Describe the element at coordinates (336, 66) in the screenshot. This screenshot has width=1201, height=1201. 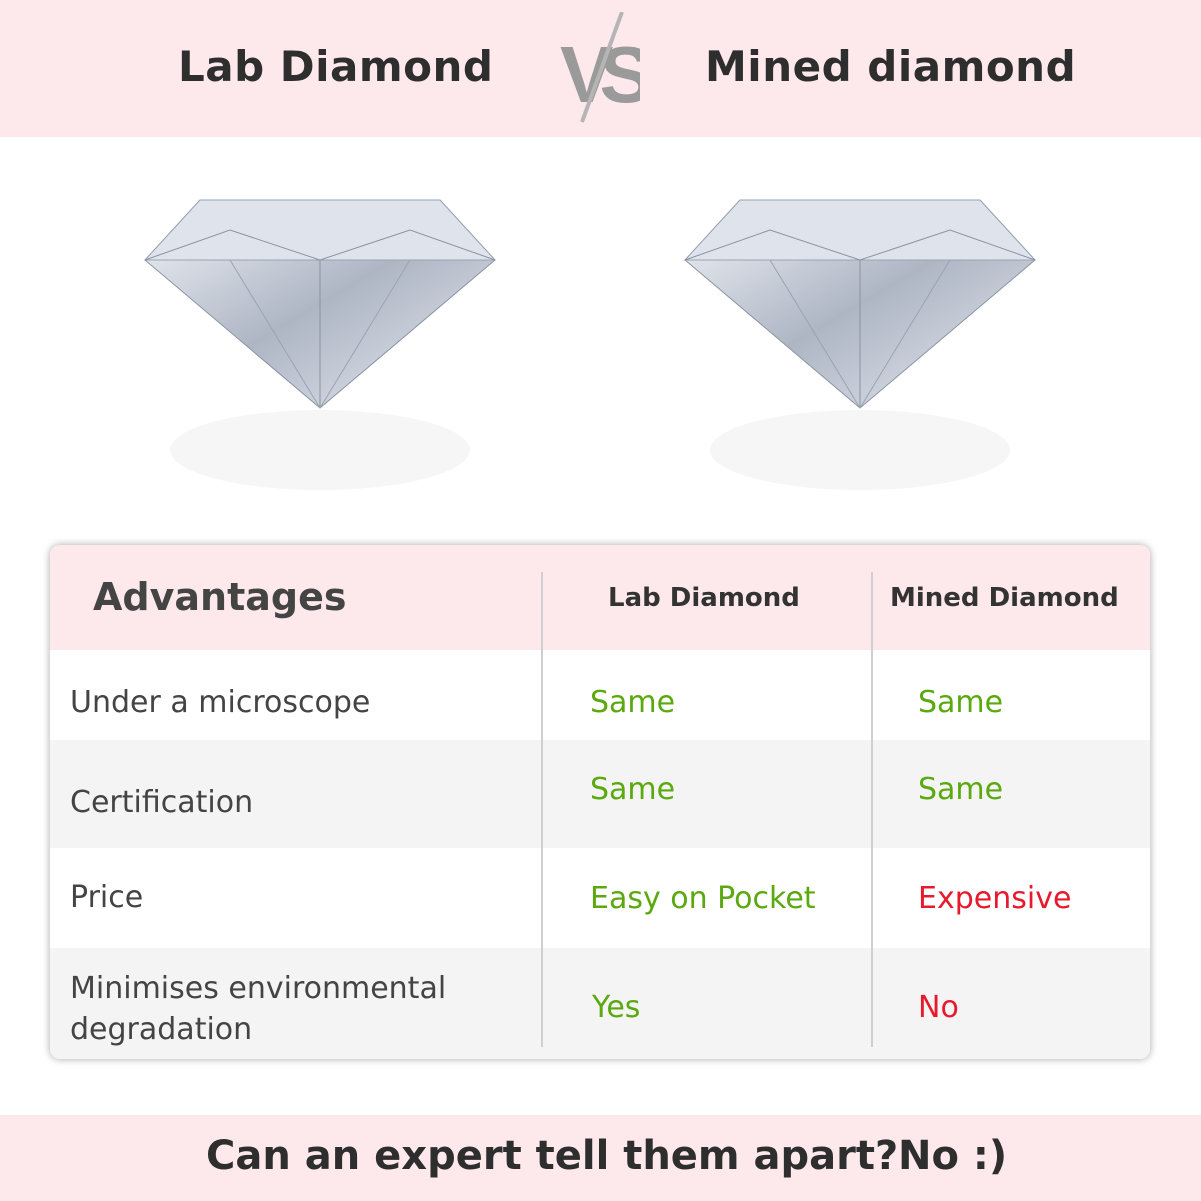
I see `lab-diamond-title: Lab Diamond` at that location.